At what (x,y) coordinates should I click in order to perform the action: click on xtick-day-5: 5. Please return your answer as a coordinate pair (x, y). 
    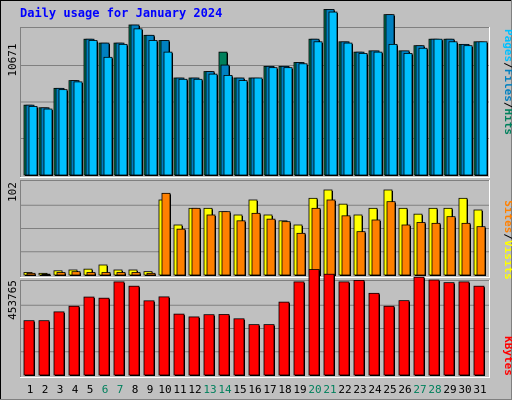
    Looking at the image, I should click on (90, 389).